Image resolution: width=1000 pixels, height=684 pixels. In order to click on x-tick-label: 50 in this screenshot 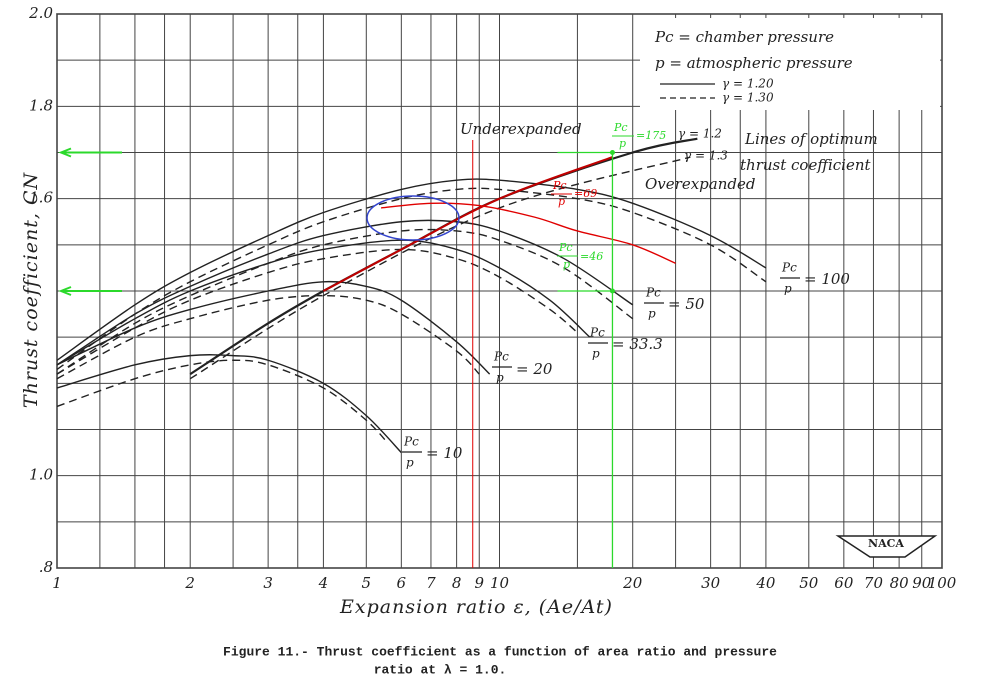, I will do `click(809, 583)`.